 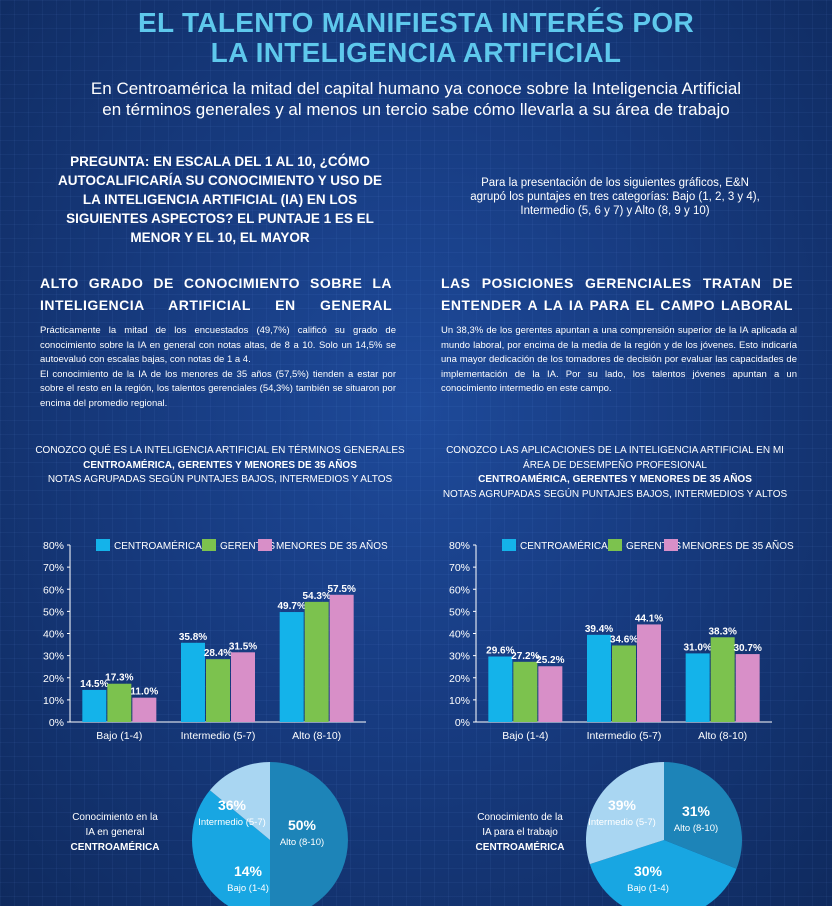 What do you see at coordinates (617, 283) in the screenshot?
I see `right-heading-line-1: LAS POSICIONES GERENCIALES TRATAN DE` at bounding box center [617, 283].